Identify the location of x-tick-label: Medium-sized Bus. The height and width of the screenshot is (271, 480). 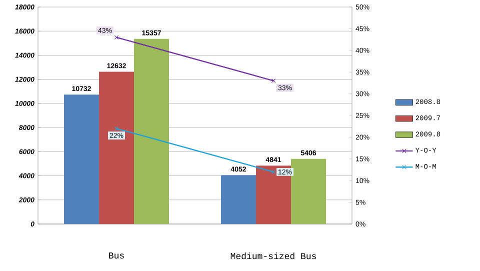
(273, 256).